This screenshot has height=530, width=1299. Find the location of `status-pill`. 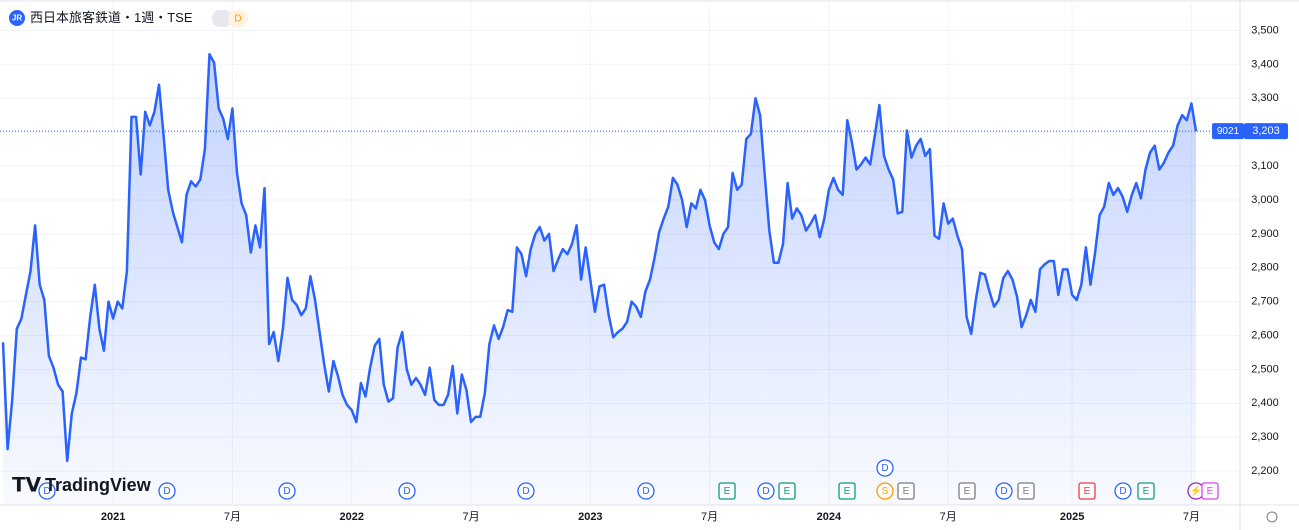

status-pill is located at coordinates (222, 18).